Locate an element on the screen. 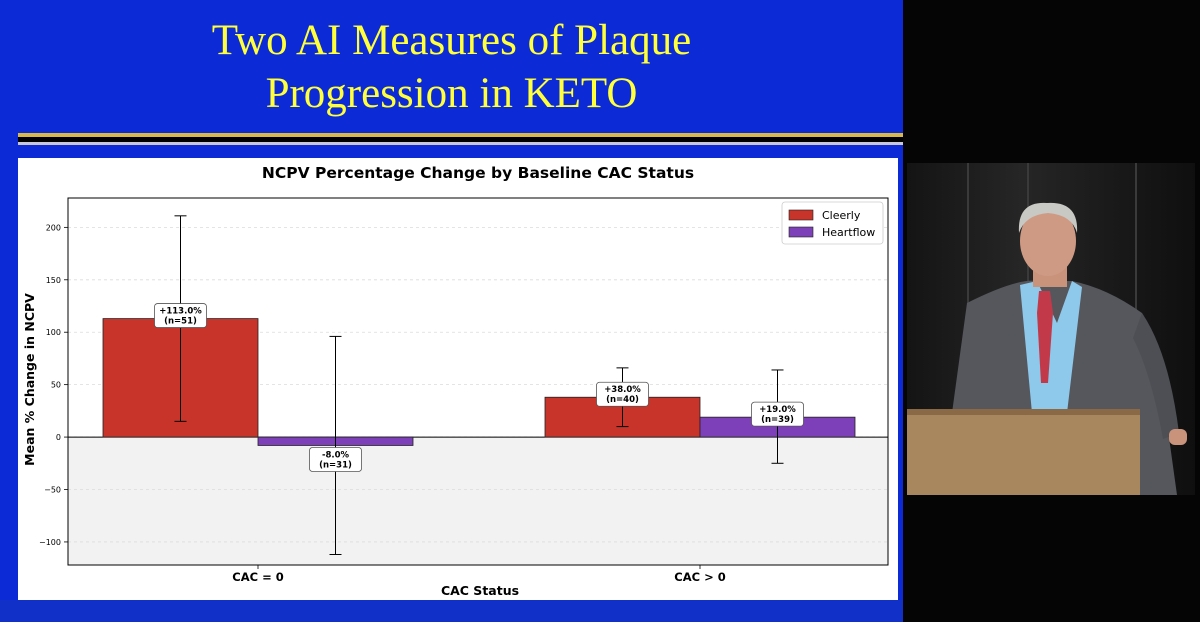 This screenshot has width=1200, height=622. title-divider is located at coordinates (460, 140).